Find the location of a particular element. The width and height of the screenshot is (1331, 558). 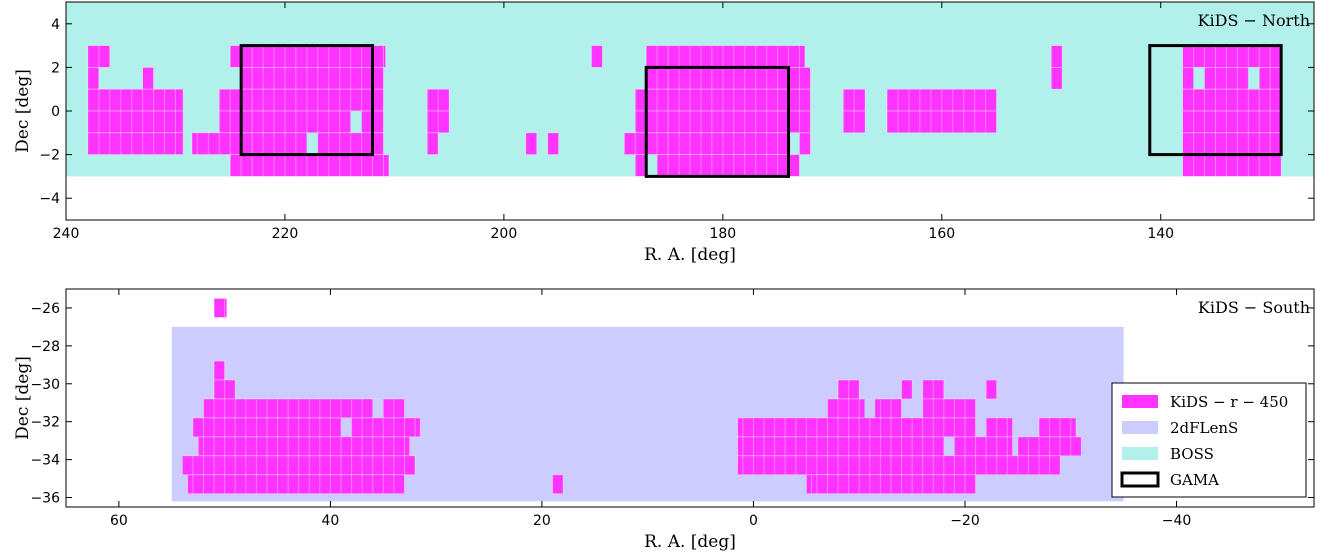

x-tick-label: 160 is located at coordinates (941, 234).